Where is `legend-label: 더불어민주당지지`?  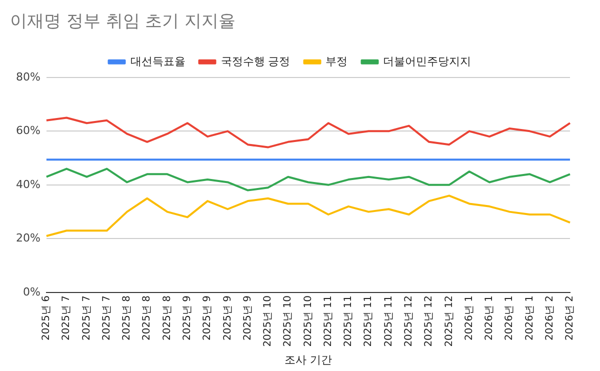
legend-label: 더불어민주당지지 is located at coordinates (427, 61).